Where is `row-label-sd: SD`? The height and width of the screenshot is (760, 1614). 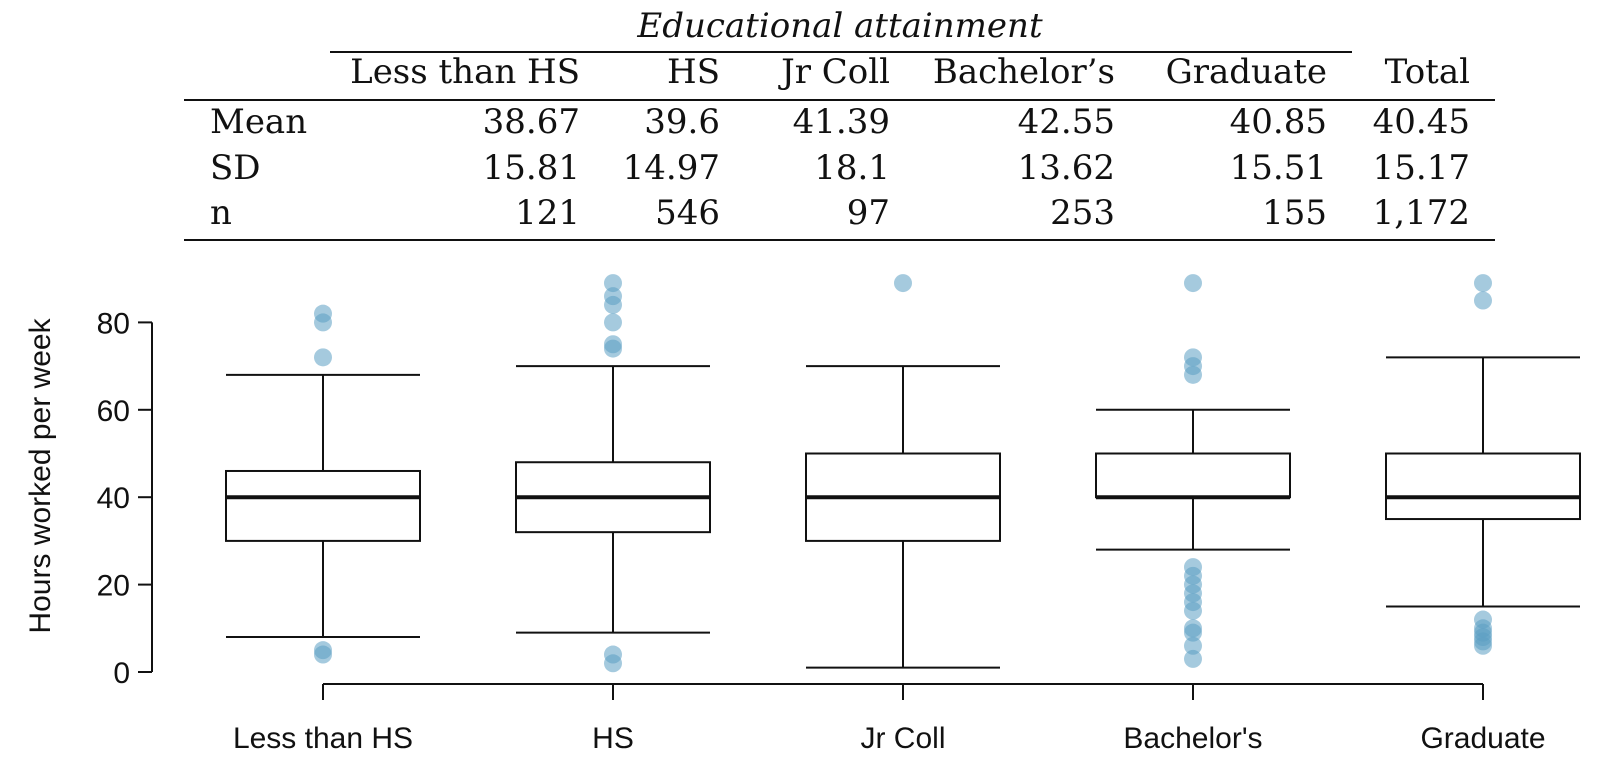
row-label-sd: SD is located at coordinates (235, 168).